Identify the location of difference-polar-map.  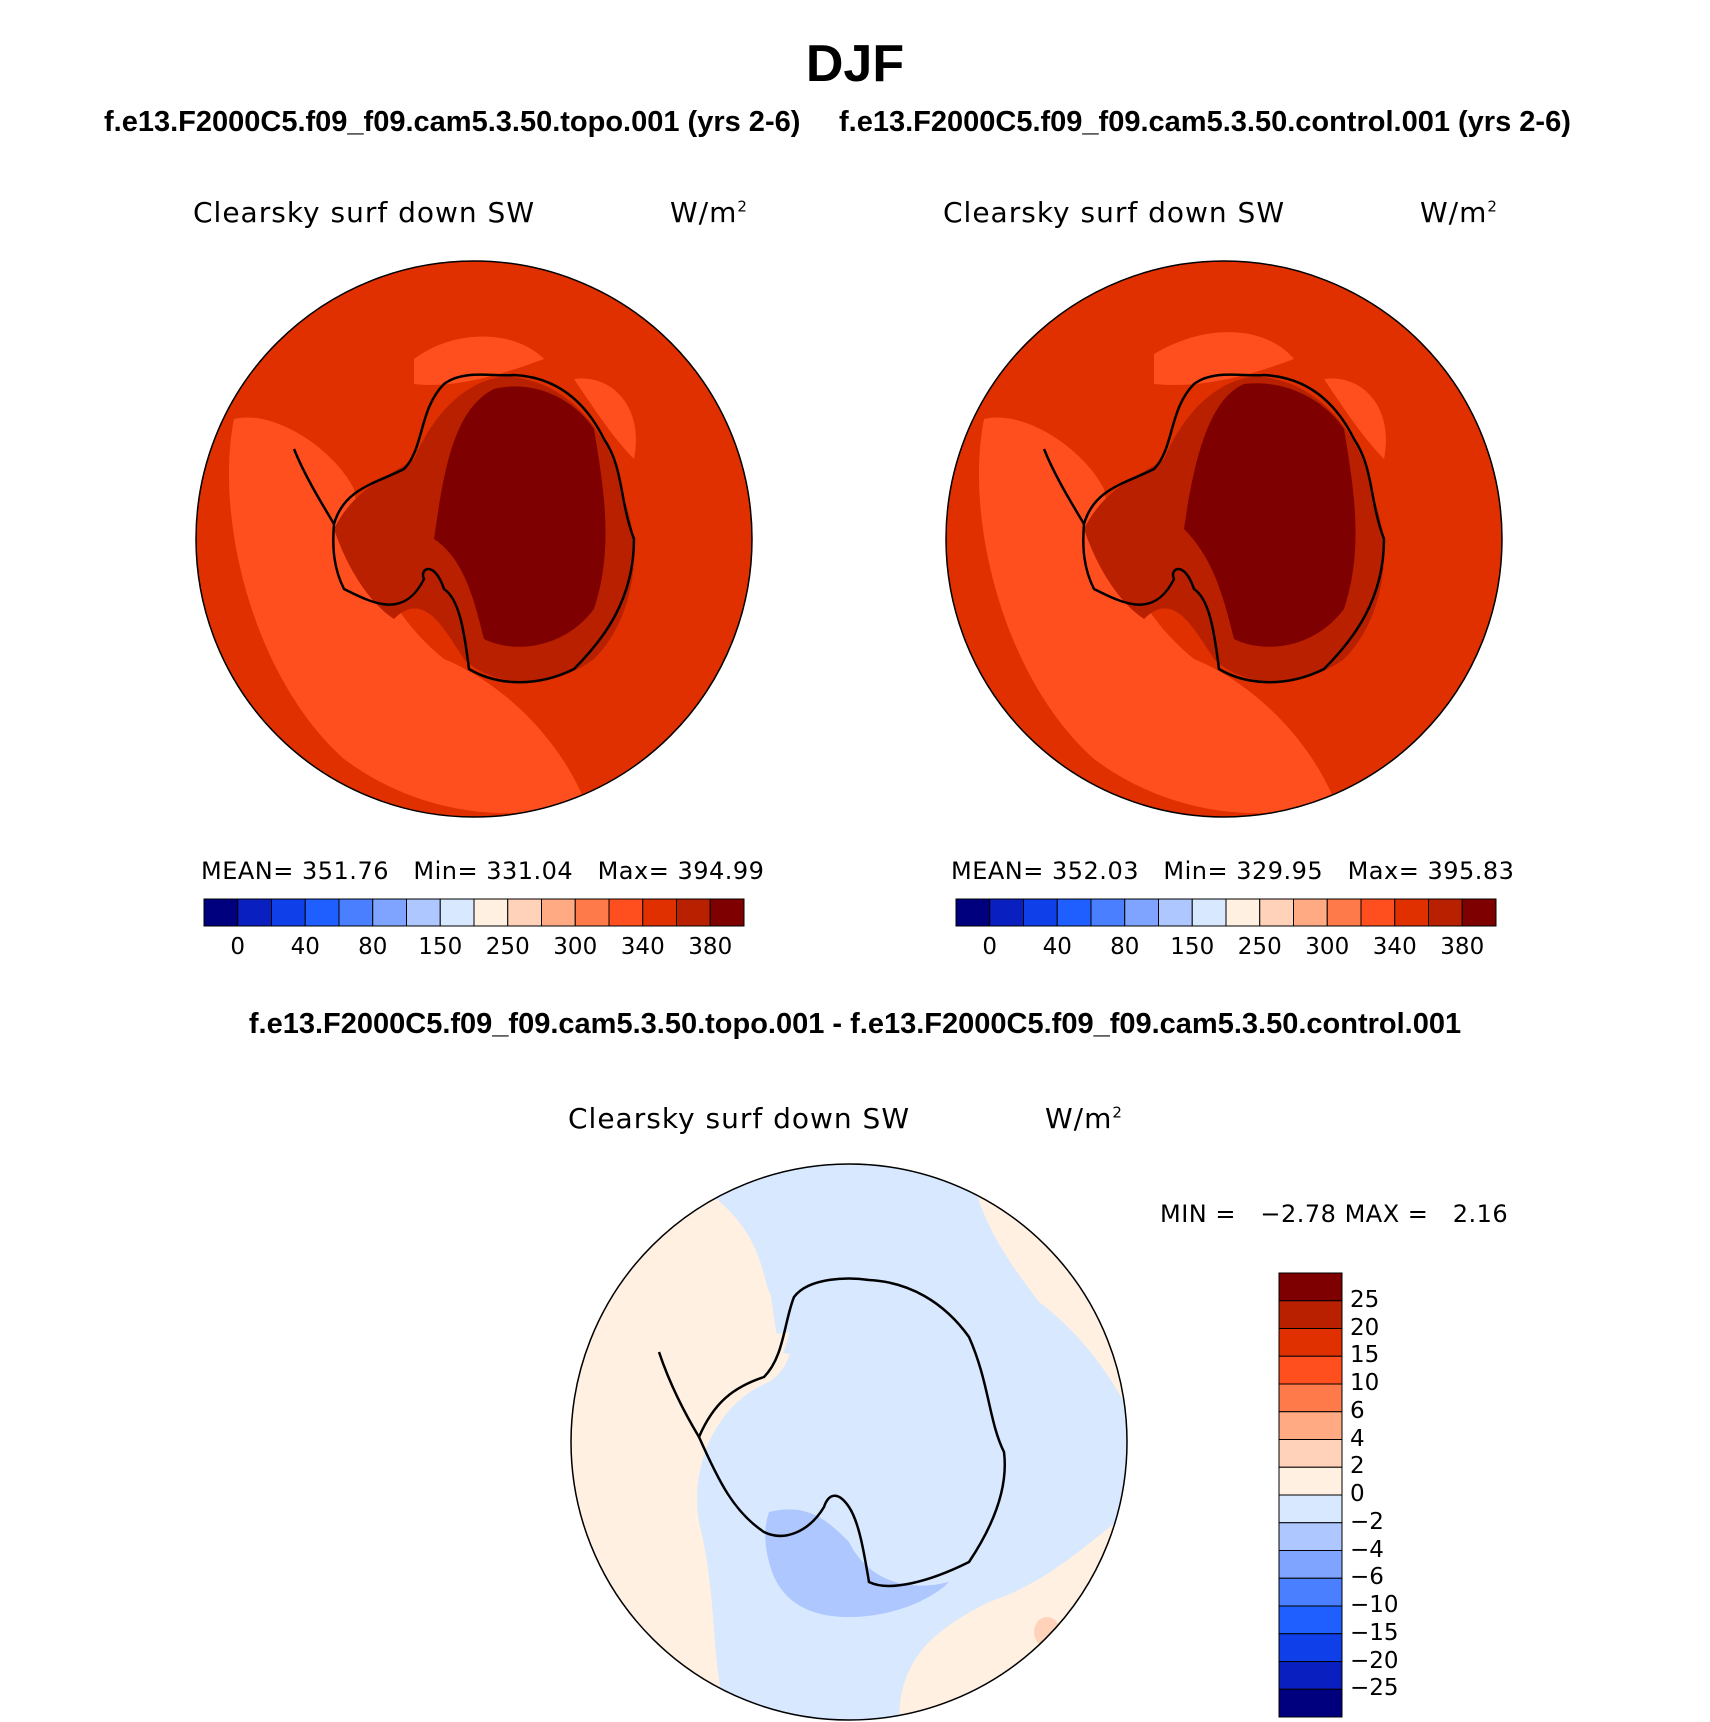
(849, 1442).